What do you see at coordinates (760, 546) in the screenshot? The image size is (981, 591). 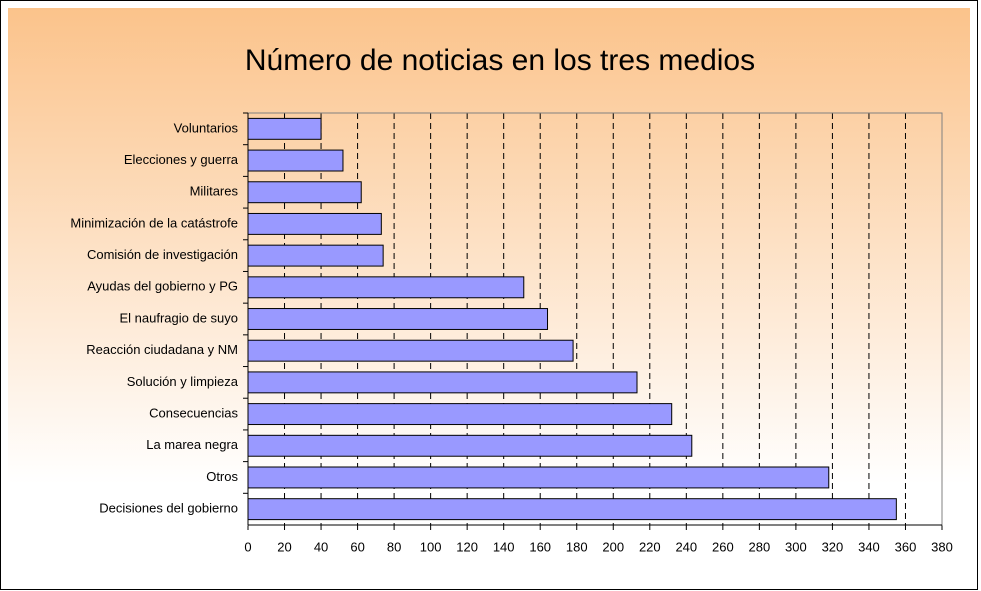 I see `x-tick-label: 280` at bounding box center [760, 546].